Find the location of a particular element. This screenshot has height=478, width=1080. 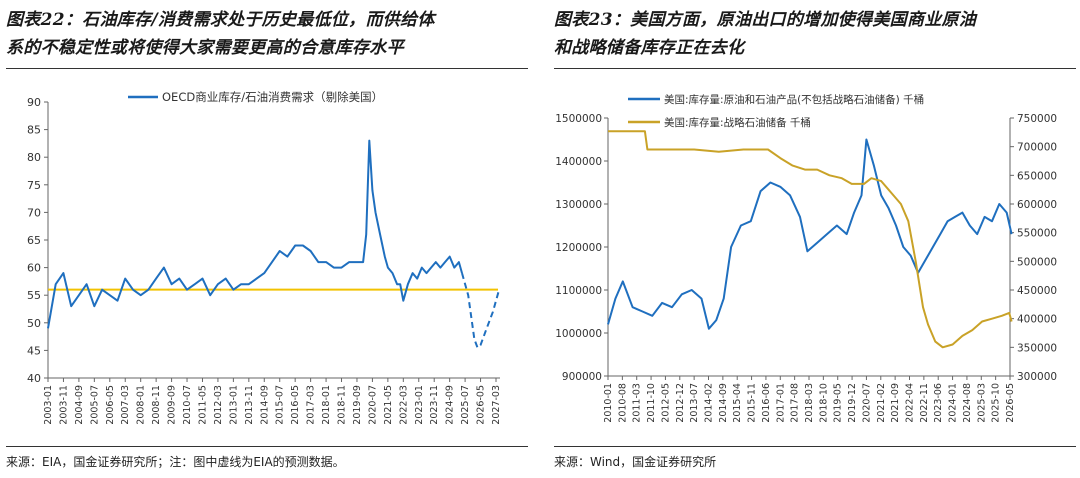

left-y-tick-label: 1100000 is located at coordinates (578, 291).